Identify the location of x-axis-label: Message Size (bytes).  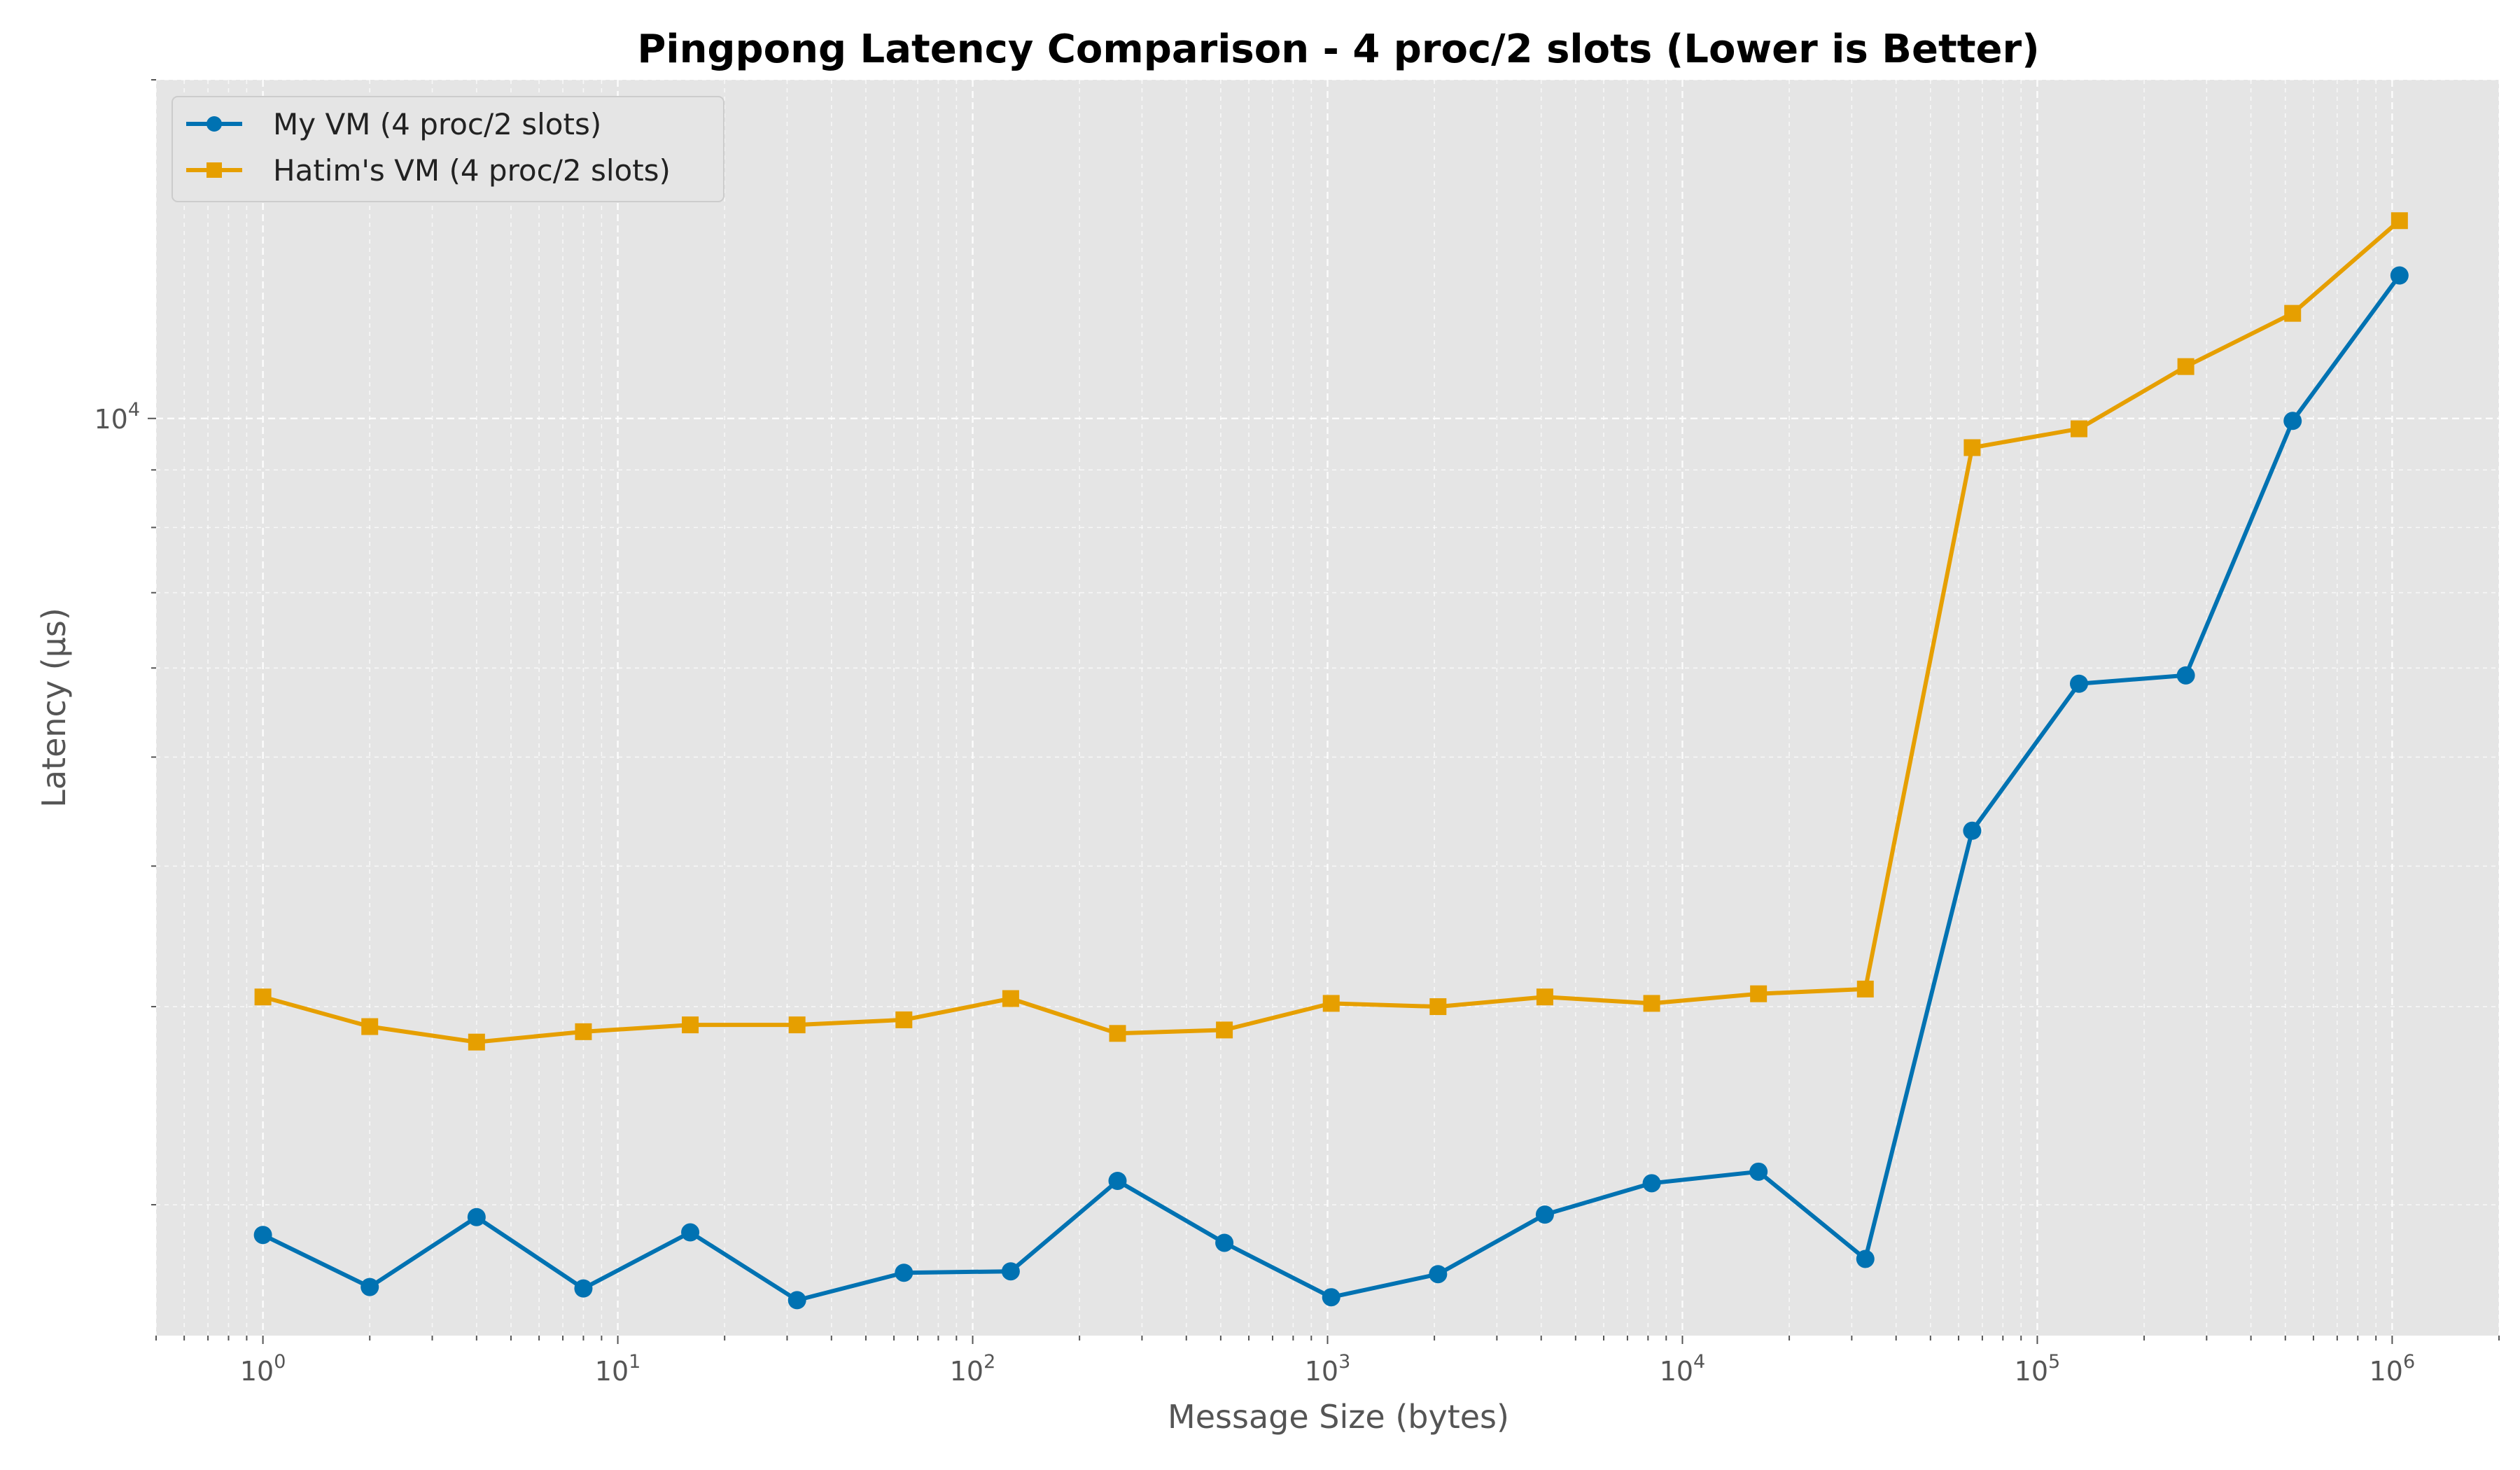
(1338, 1417).